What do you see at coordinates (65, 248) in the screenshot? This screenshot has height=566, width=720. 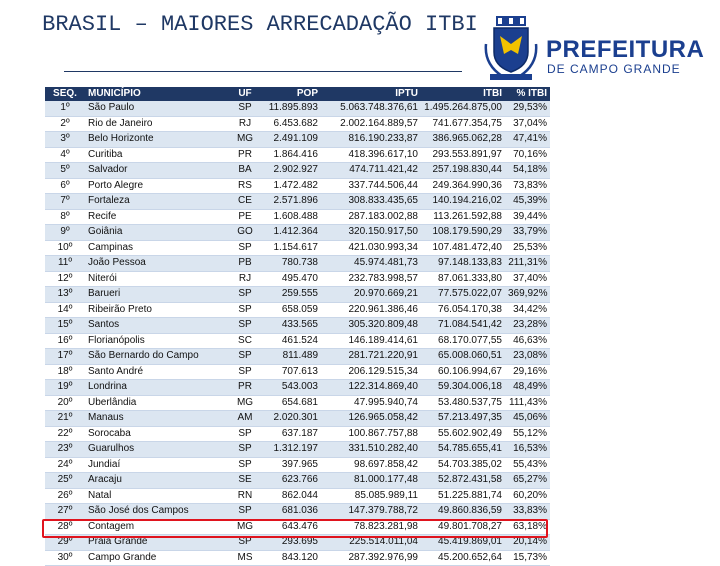 I see `table-cell: 10º` at bounding box center [65, 248].